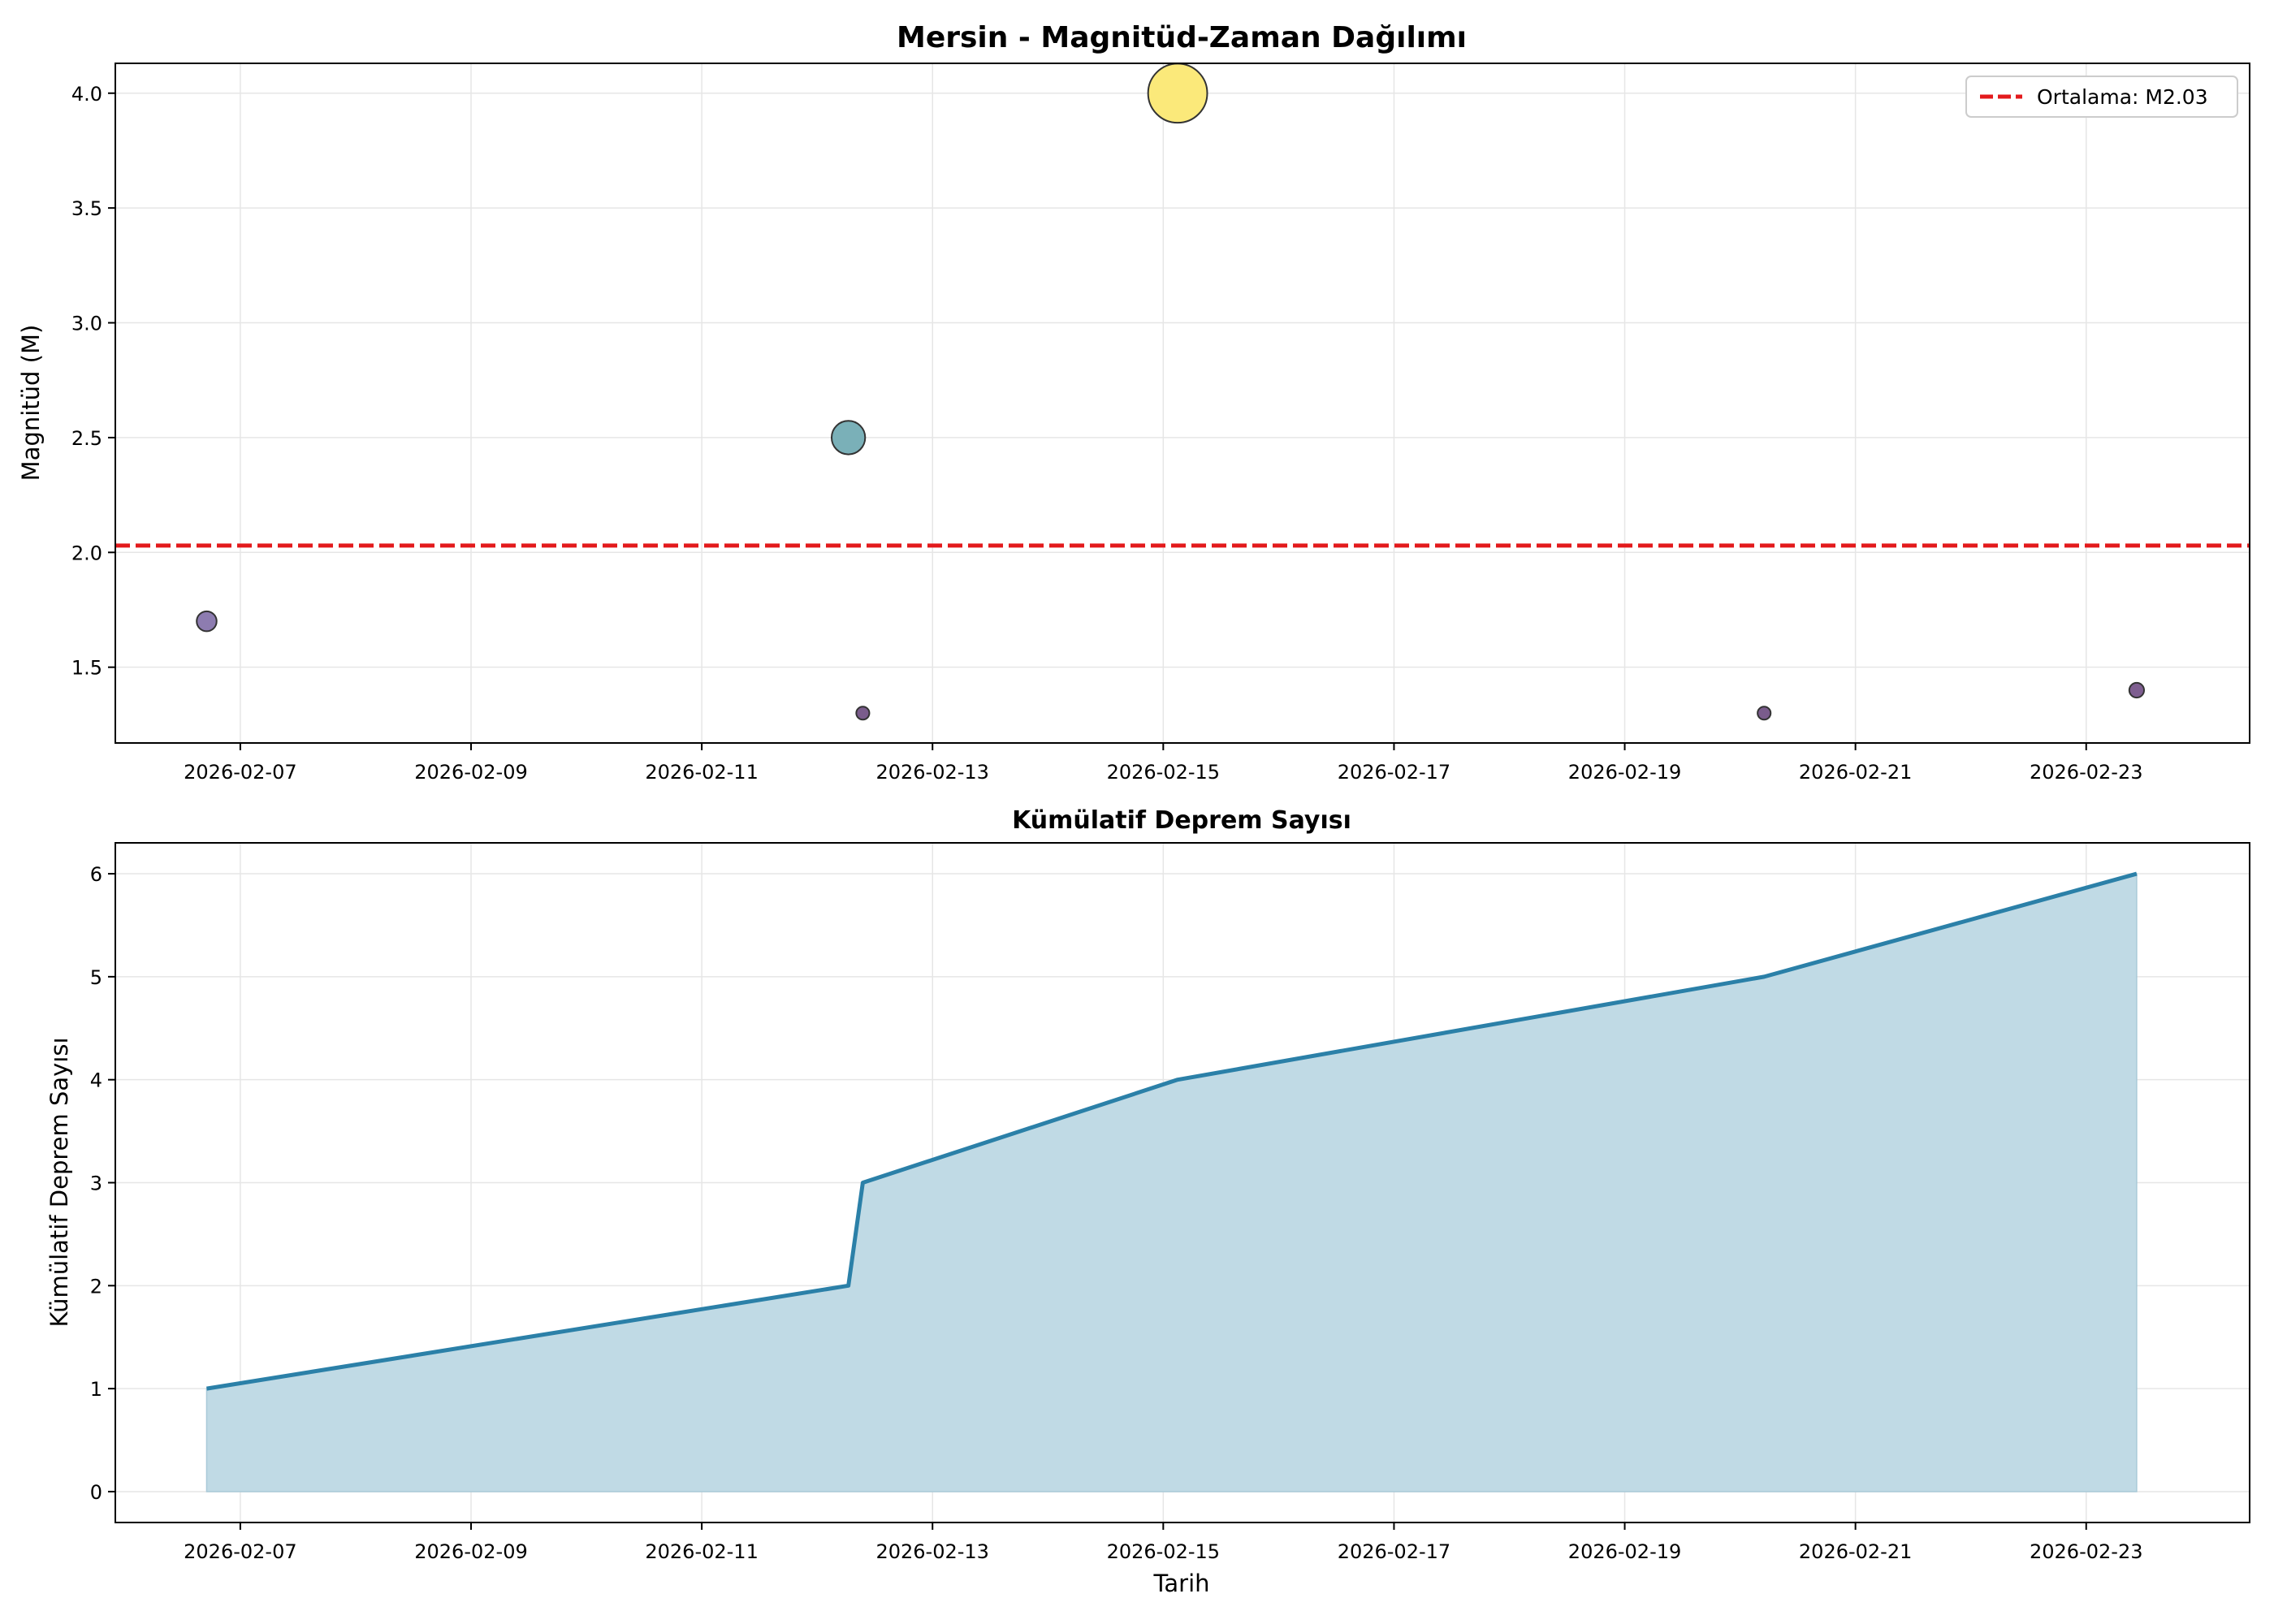 This screenshot has width=2274, height=1624. I want to click on y-tick-label: 0, so click(96, 1492).